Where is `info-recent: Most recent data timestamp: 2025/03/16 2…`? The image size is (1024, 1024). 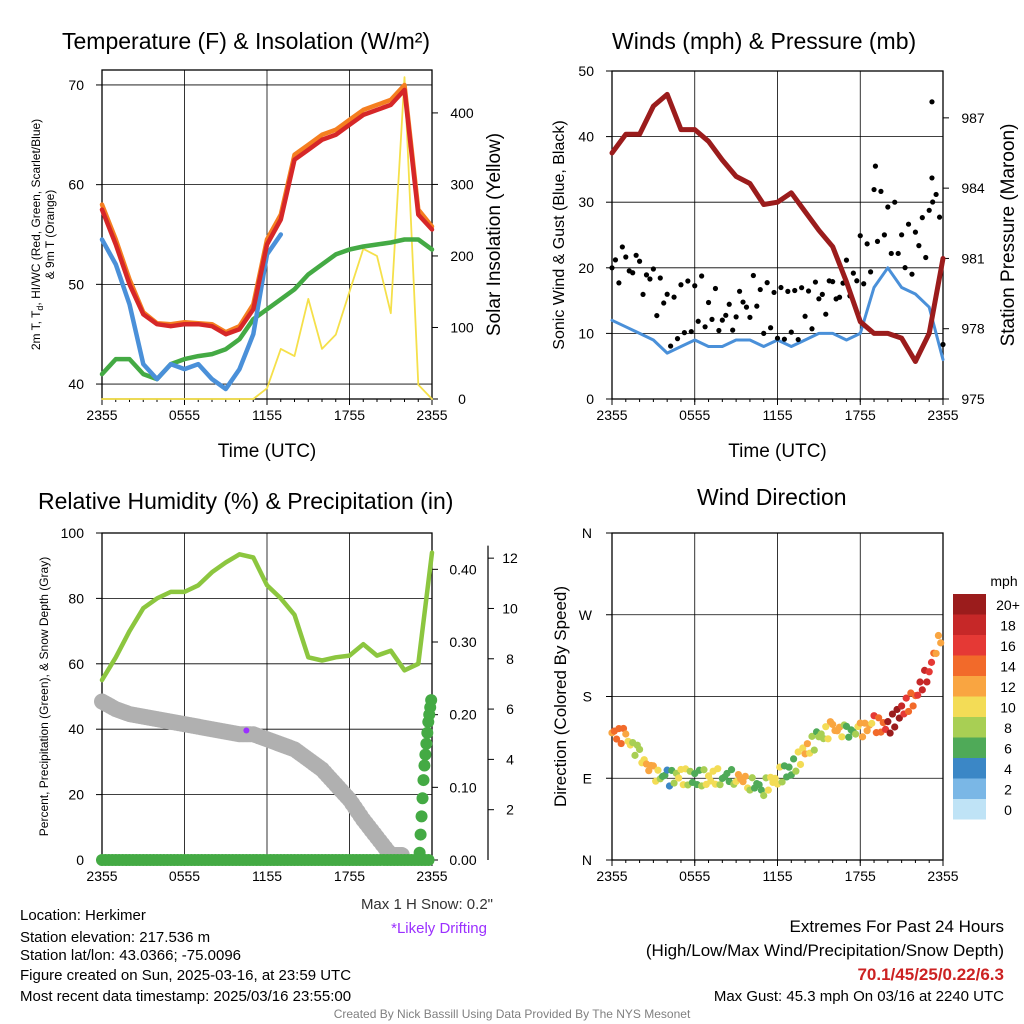 info-recent: Most recent data timestamp: 2025/03/16 2… is located at coordinates (186, 996).